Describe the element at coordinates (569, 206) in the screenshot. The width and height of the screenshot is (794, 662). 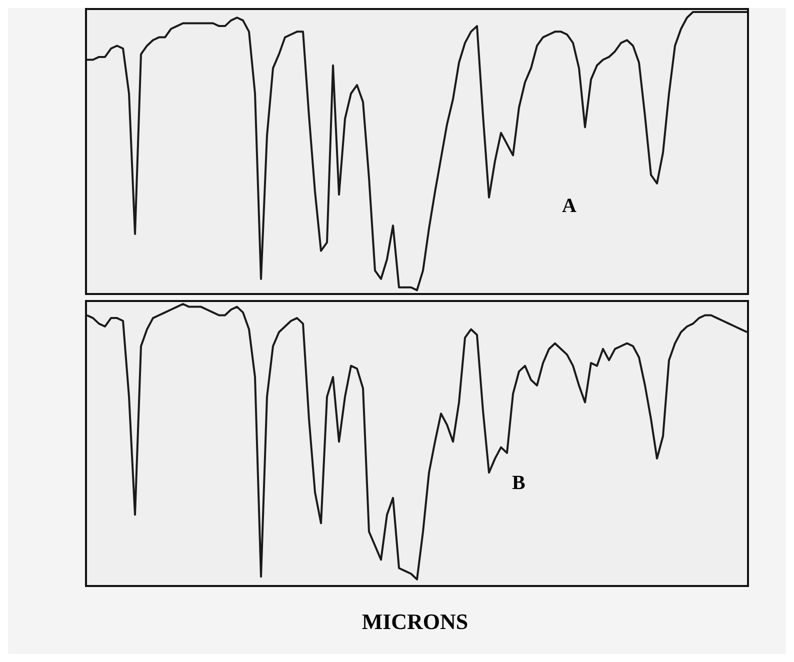
I see `annotation: A` at that location.